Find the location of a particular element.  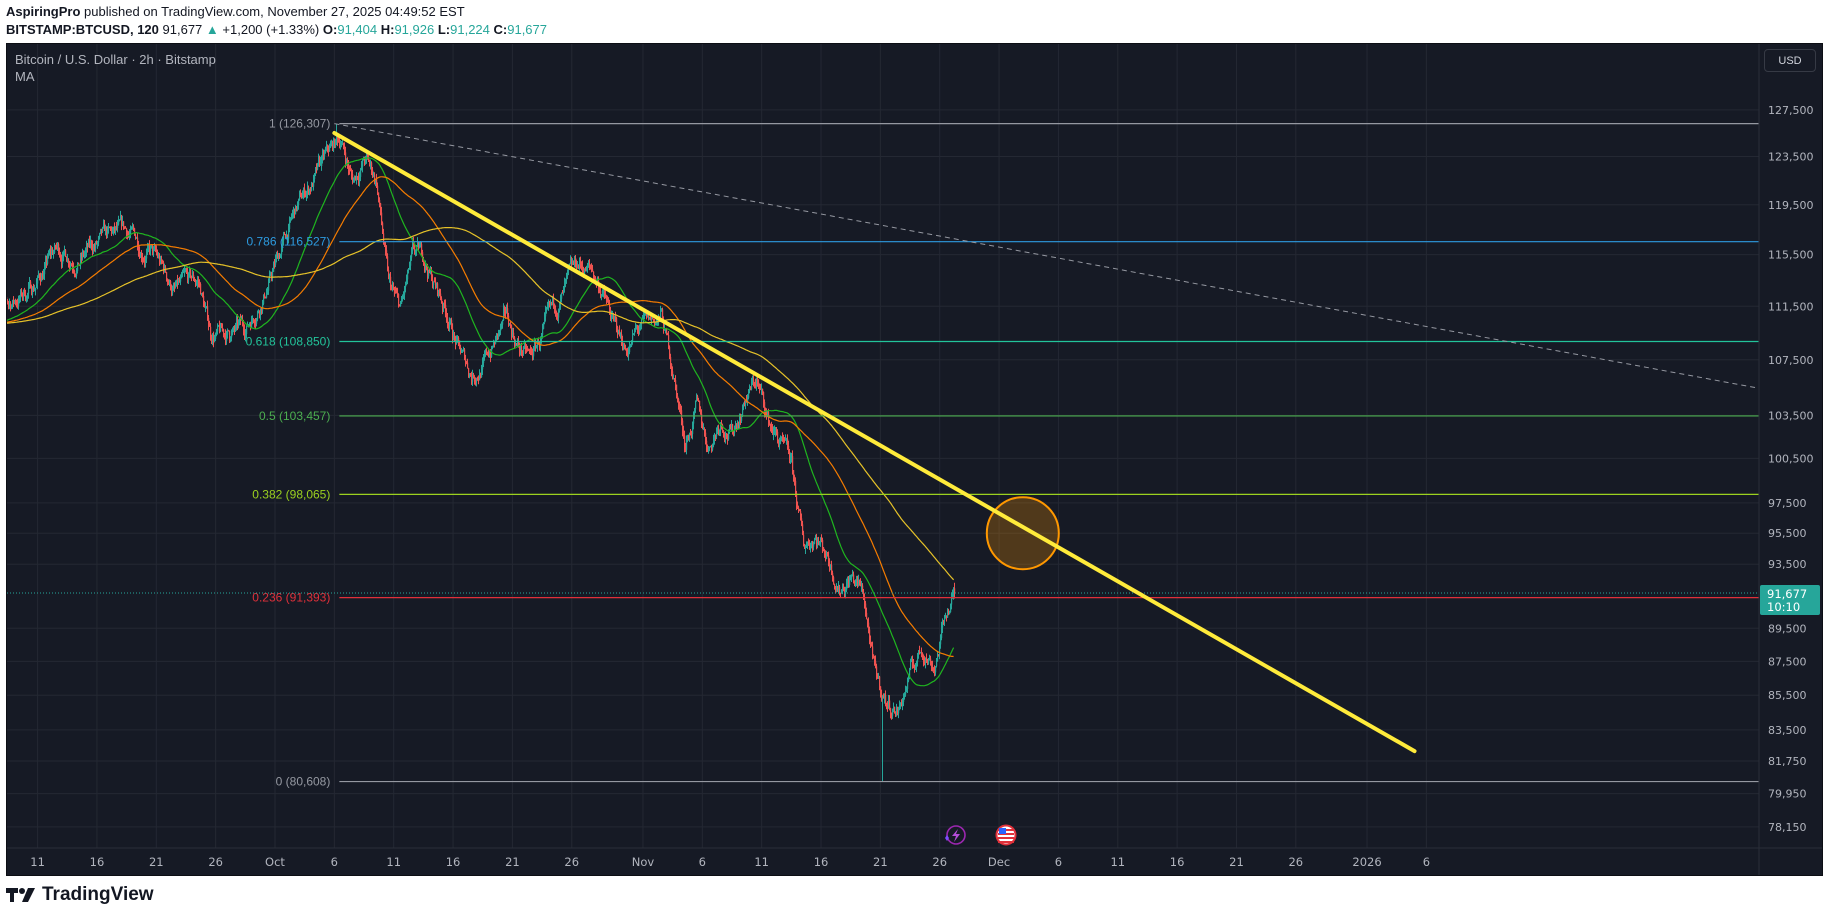

lightning-event-icon is located at coordinates (955, 835).